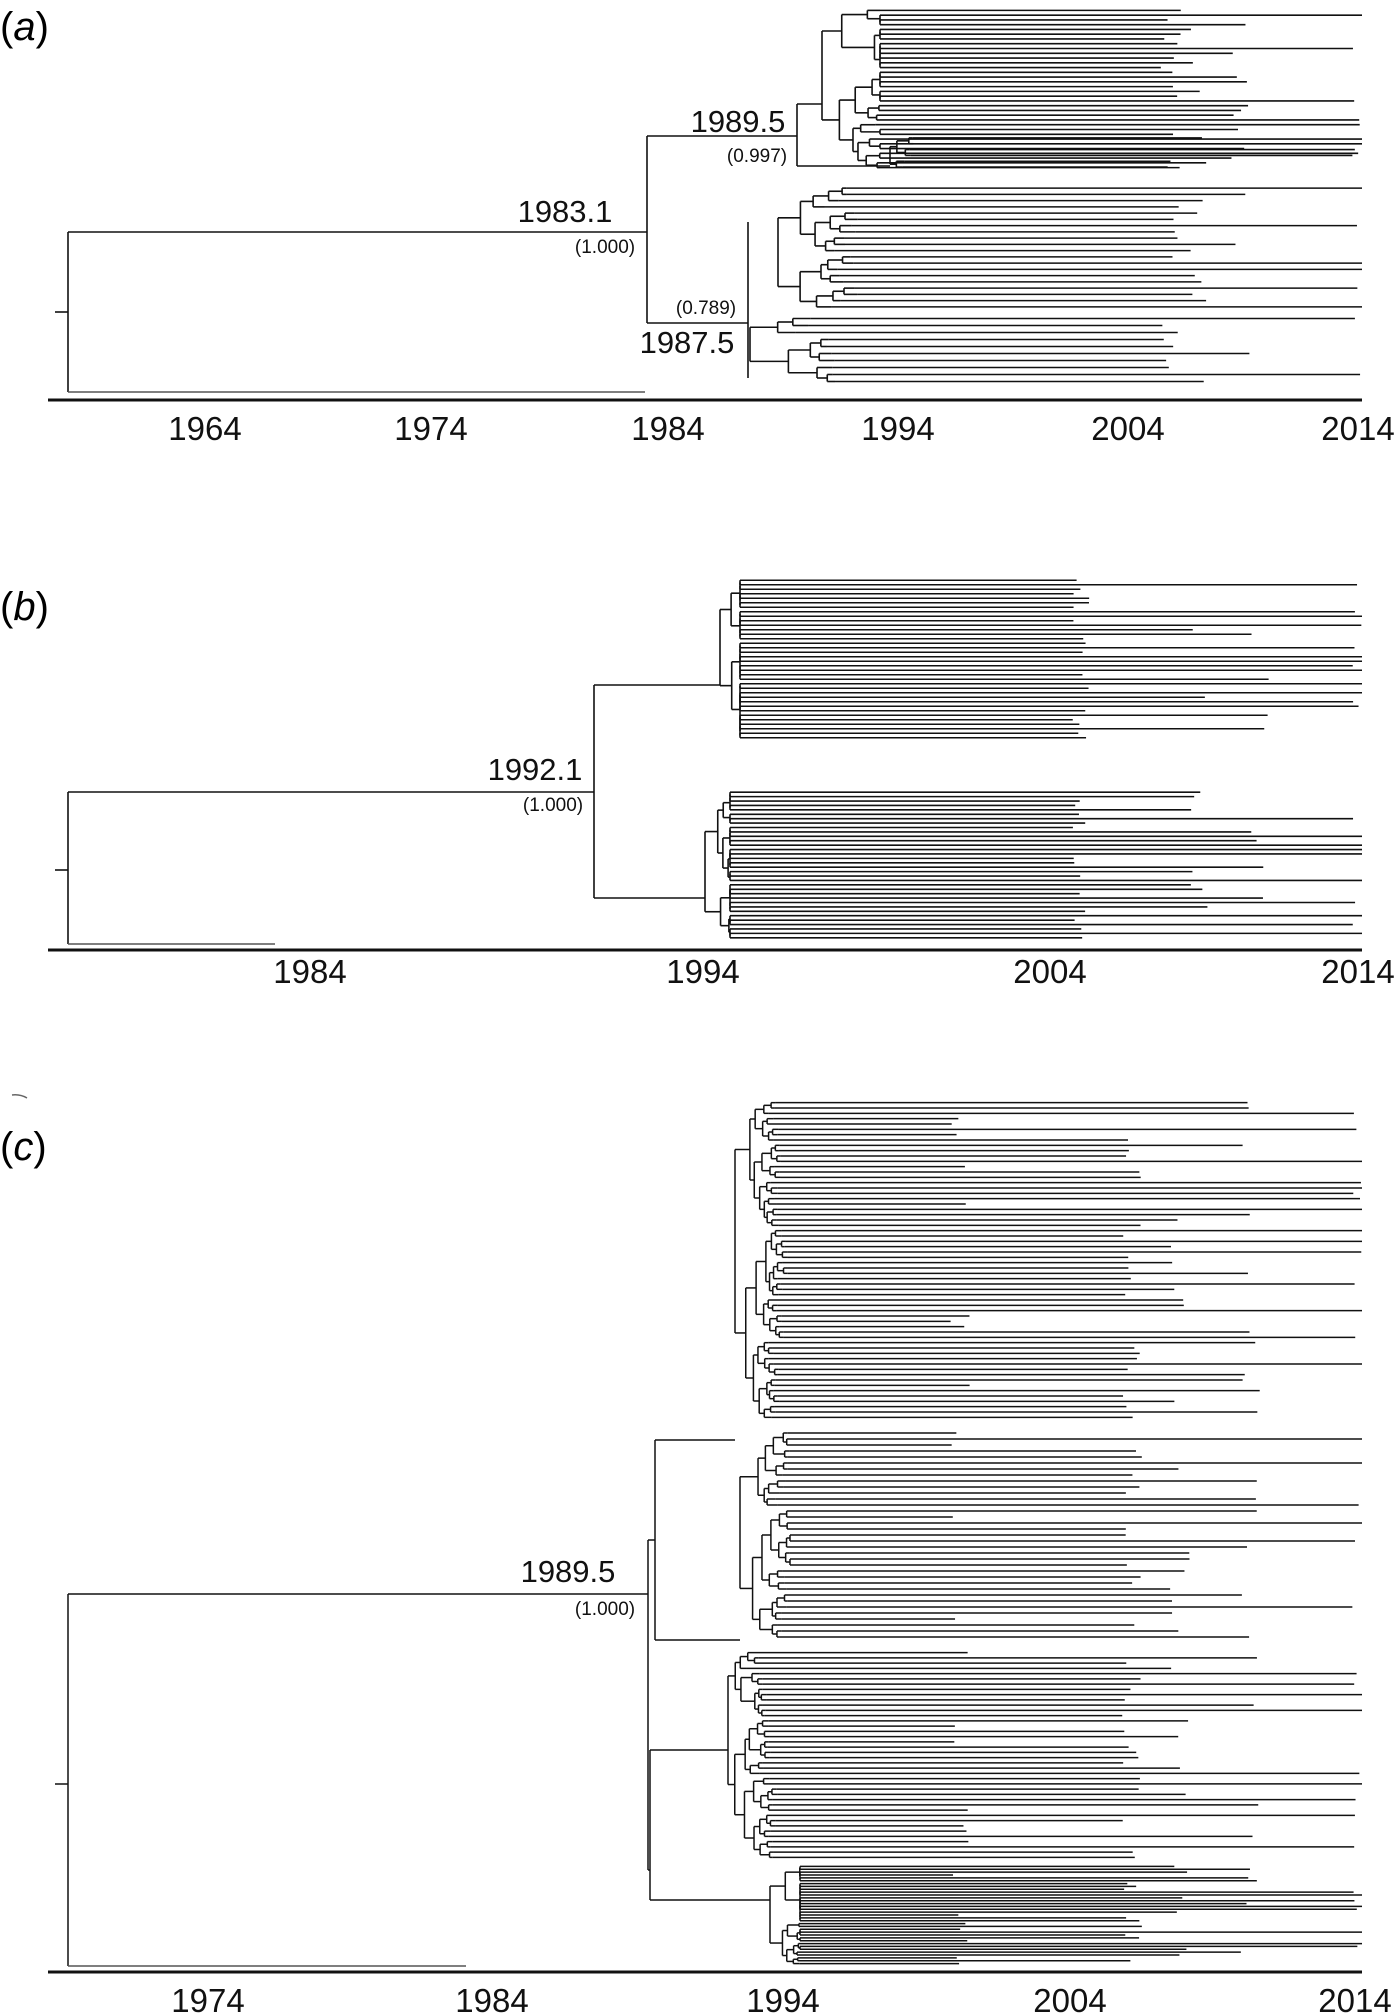 Image resolution: width=1400 pixels, height=2015 pixels. What do you see at coordinates (757, 156) in the screenshot?
I see `node-support-label: (0.997)` at bounding box center [757, 156].